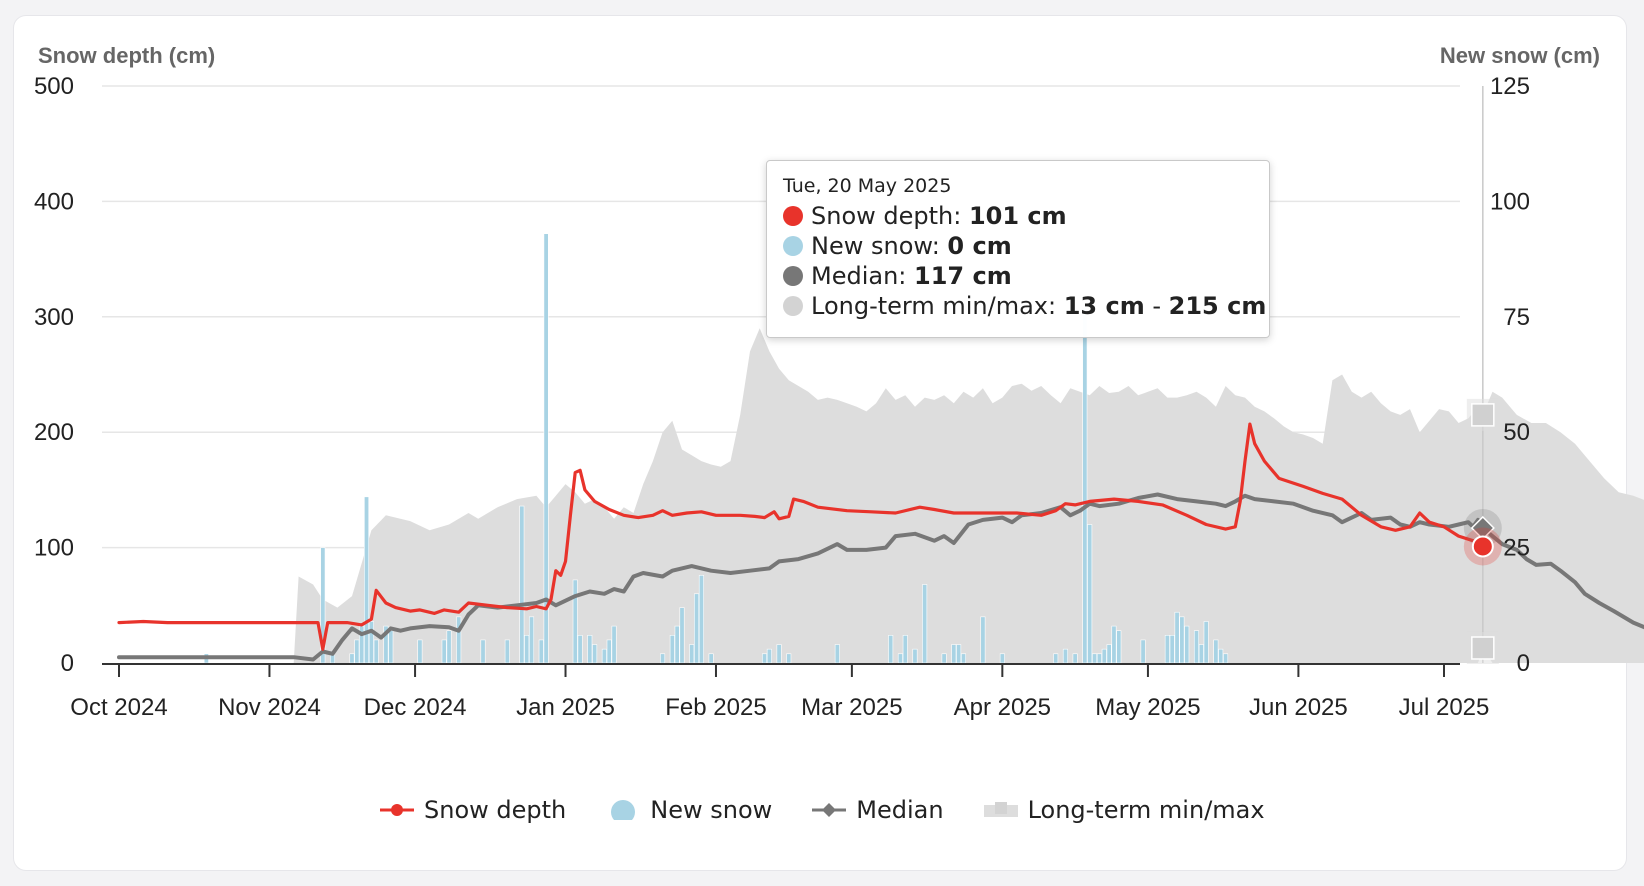 This screenshot has width=1644, height=886. Describe the element at coordinates (54, 317) in the screenshot. I see `y-left-tick-label: 300` at that location.